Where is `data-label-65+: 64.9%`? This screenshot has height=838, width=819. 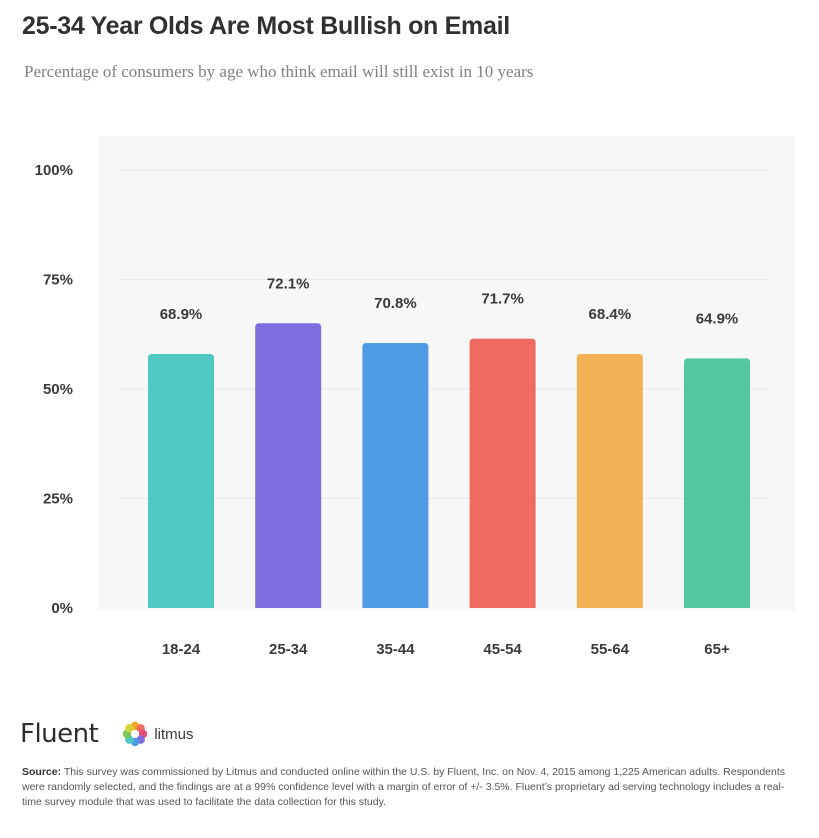
data-label-65+: 64.9% is located at coordinates (717, 318).